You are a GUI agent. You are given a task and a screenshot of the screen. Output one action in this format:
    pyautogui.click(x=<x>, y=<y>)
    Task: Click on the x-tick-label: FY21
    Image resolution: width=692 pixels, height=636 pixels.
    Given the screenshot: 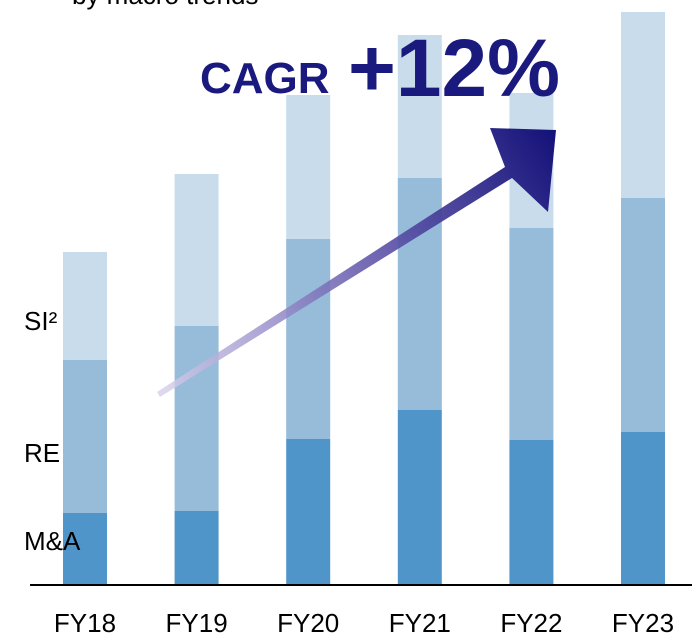 What is the action you would take?
    pyautogui.click(x=420, y=622)
    